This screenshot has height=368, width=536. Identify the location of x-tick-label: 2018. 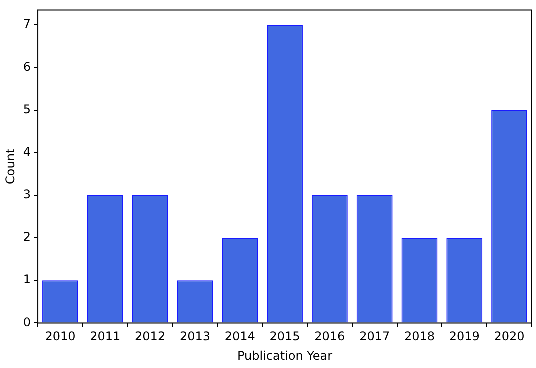
(420, 337).